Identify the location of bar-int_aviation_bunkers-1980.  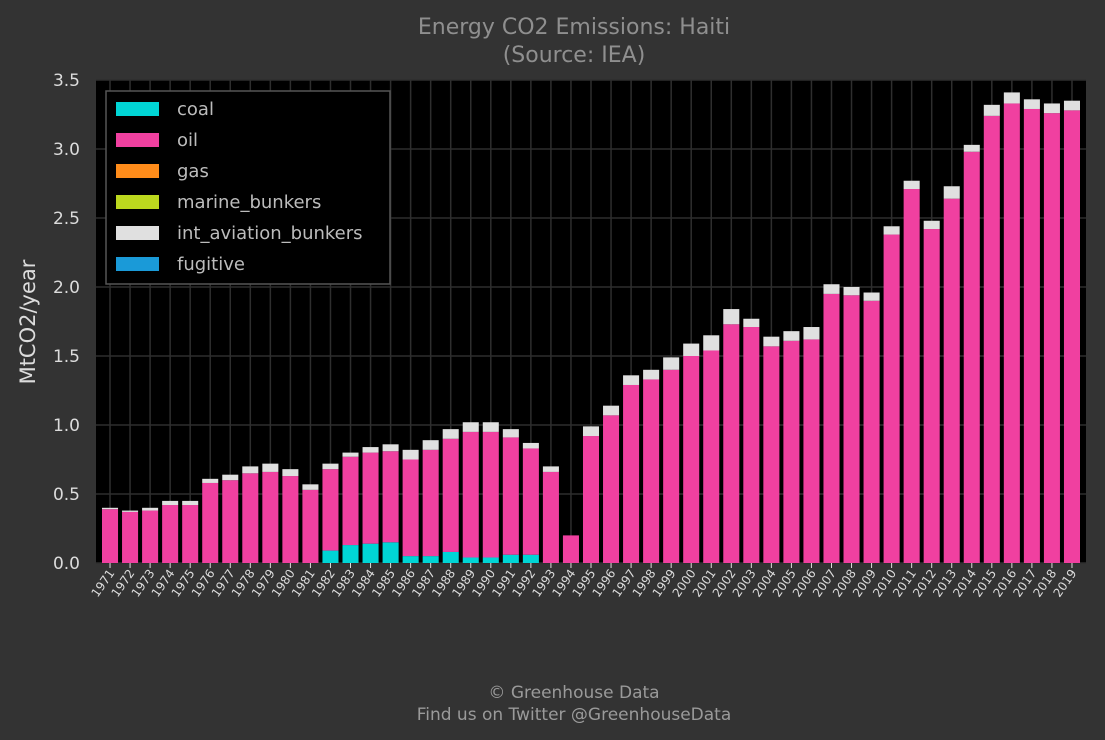
(290, 473).